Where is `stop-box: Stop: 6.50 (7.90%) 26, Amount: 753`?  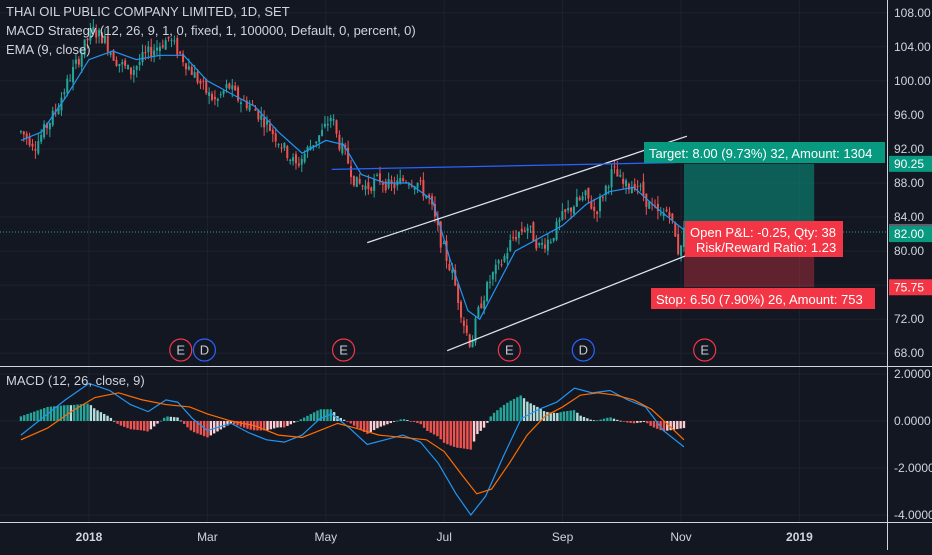 stop-box: Stop: 6.50 (7.90%) 26, Amount: 753 is located at coordinates (763, 298).